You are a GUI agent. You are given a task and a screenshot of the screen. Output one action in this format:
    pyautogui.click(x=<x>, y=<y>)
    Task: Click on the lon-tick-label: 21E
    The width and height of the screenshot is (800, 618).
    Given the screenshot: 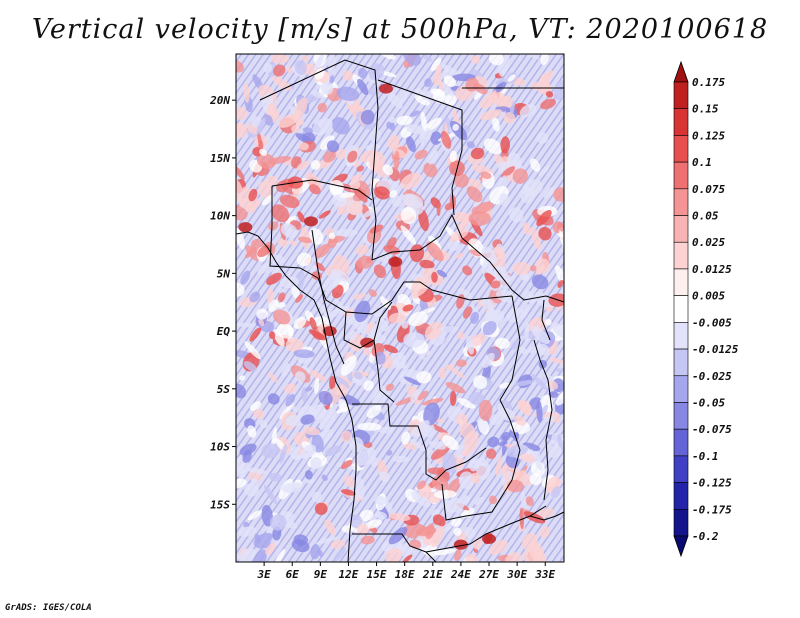 What is the action you would take?
    pyautogui.click(x=432, y=574)
    